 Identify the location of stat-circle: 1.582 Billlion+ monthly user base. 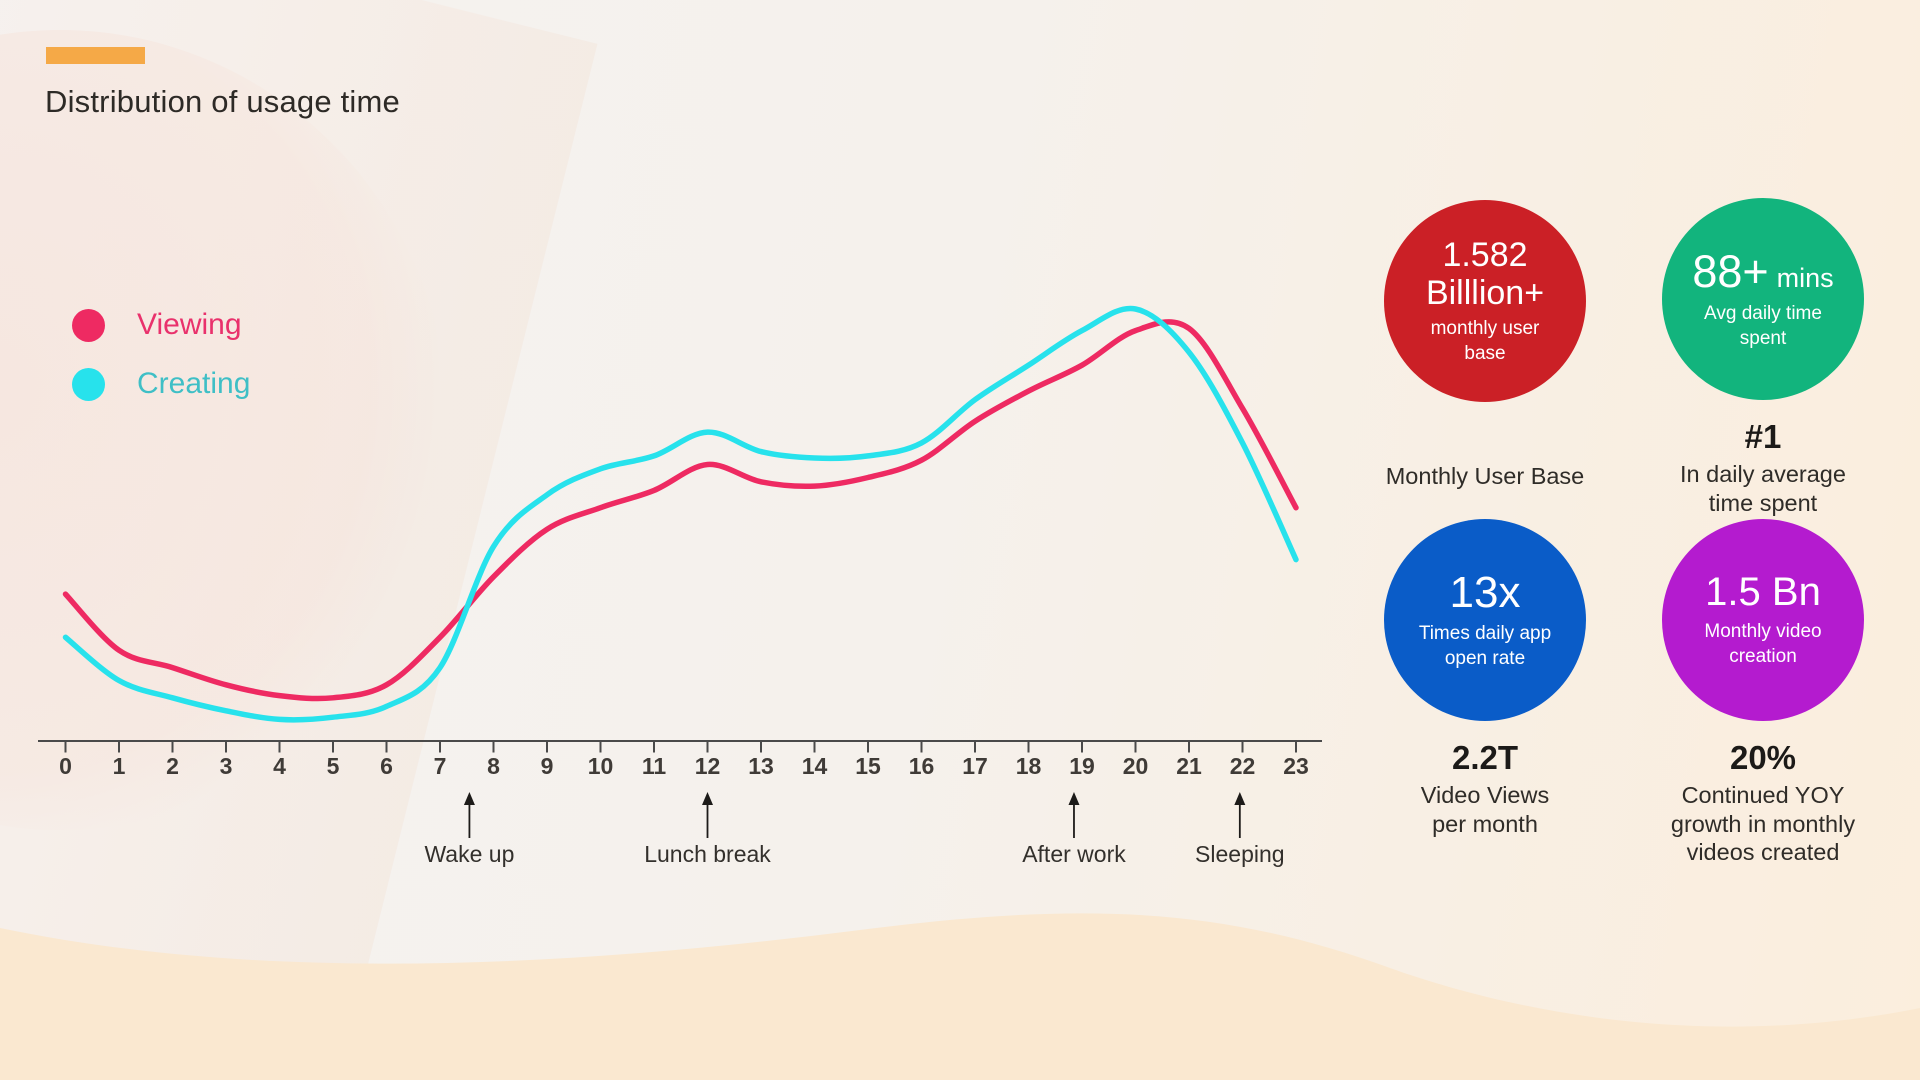
(1485, 301).